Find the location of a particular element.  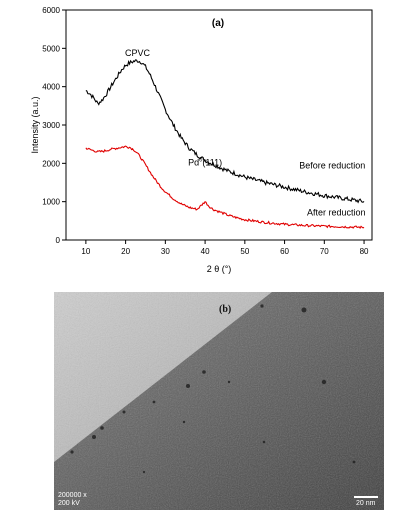

y-axis-label: Intensity (a.u.) is located at coordinates (35, 124).